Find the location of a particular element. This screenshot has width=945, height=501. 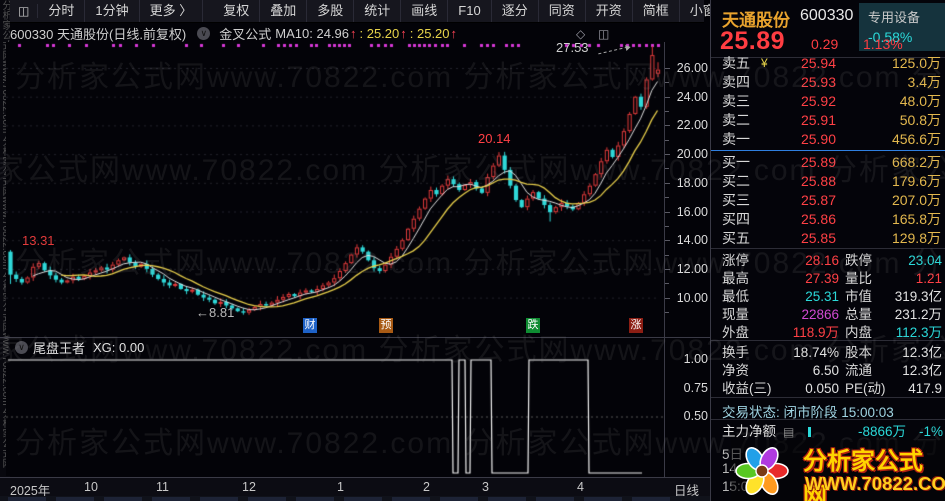

level-volume: 50.8万 is located at coordinates (920, 120).